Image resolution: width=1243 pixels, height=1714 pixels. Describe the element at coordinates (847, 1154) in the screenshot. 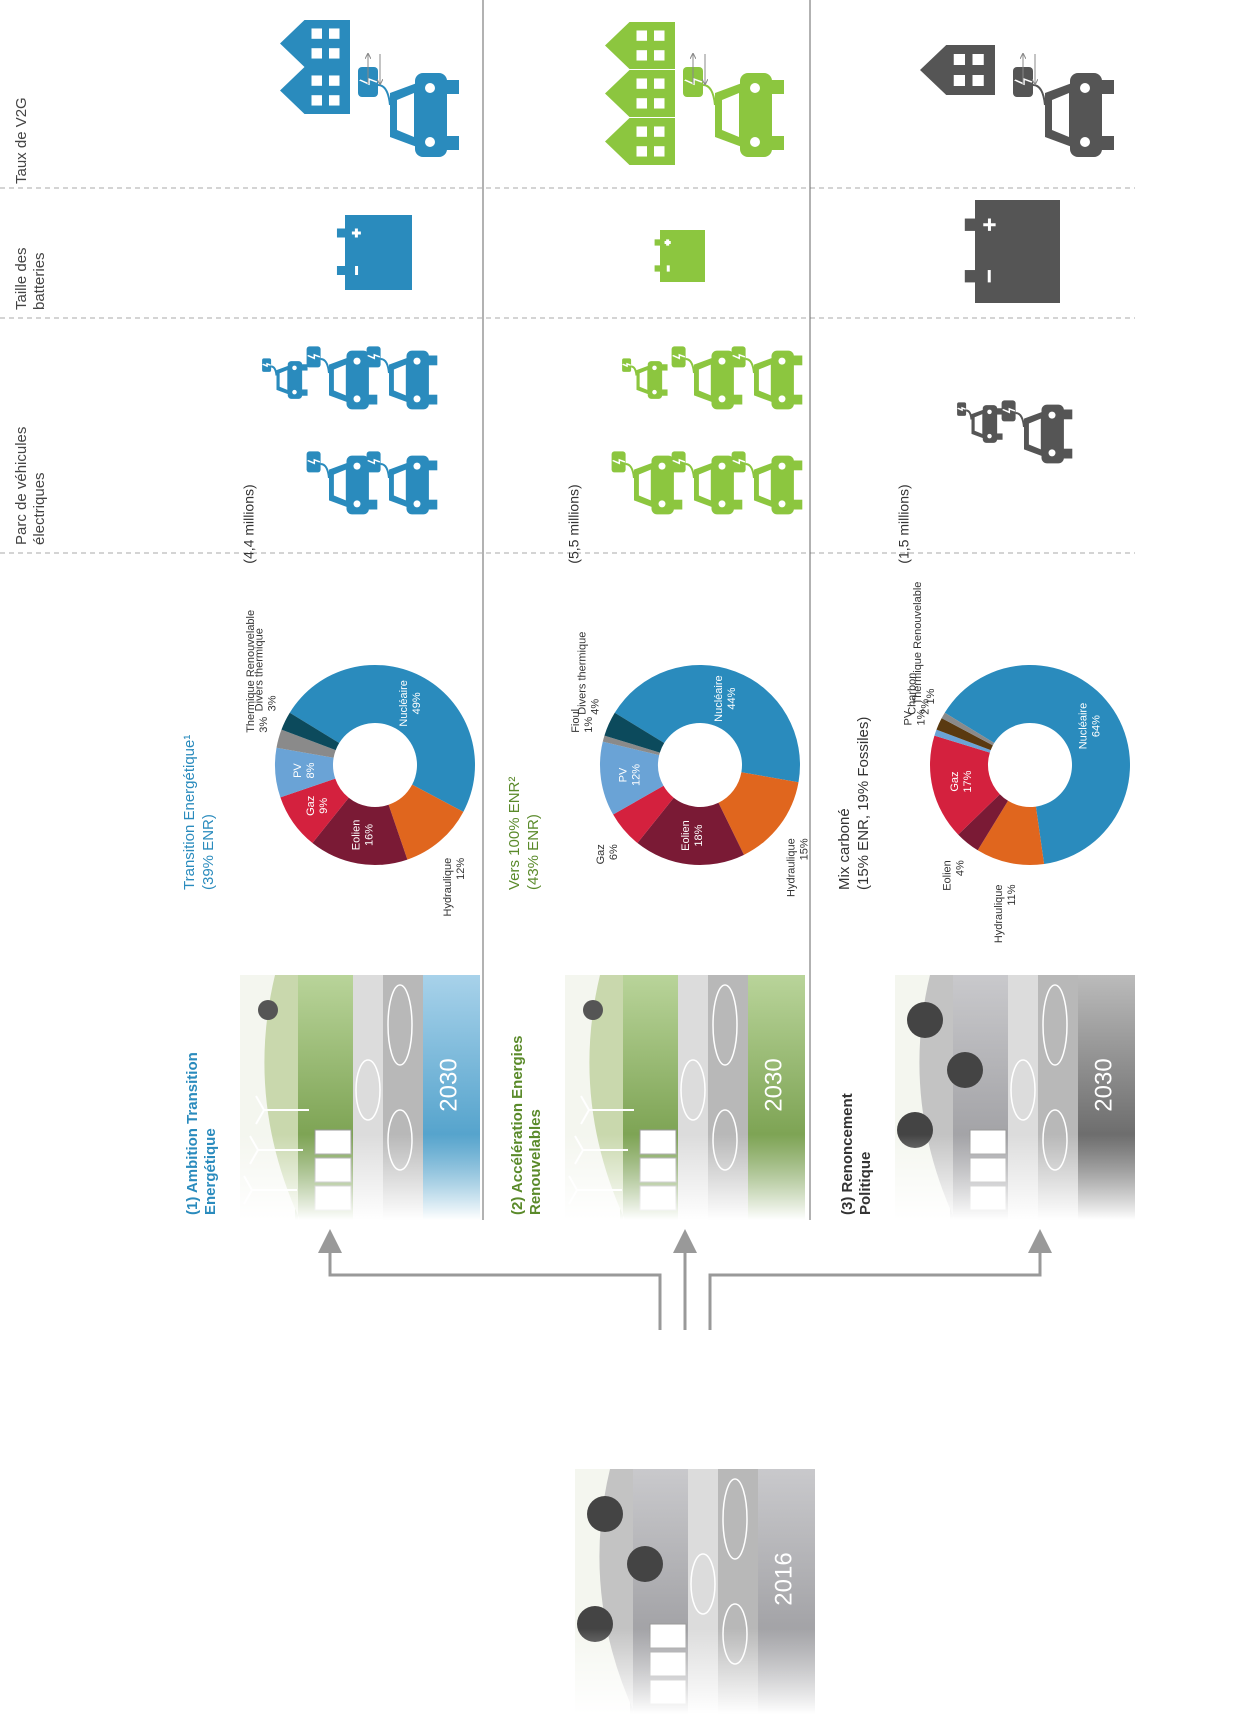

I see `scenario-title: (3) Renoncement` at that location.